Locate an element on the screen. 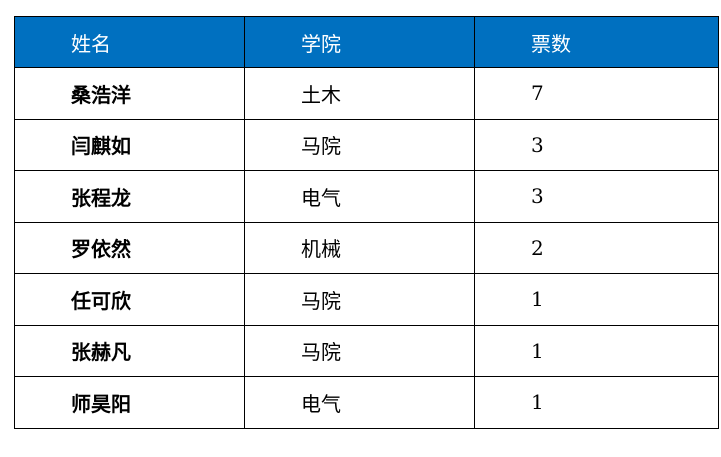  cell-name: 罗依然 is located at coordinates (129, 247).